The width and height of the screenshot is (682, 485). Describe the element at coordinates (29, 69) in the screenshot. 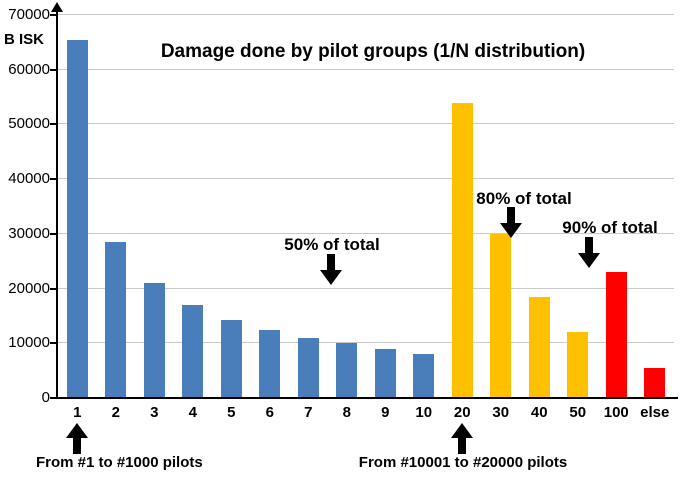

I see `y-tick-label: 60000` at that location.